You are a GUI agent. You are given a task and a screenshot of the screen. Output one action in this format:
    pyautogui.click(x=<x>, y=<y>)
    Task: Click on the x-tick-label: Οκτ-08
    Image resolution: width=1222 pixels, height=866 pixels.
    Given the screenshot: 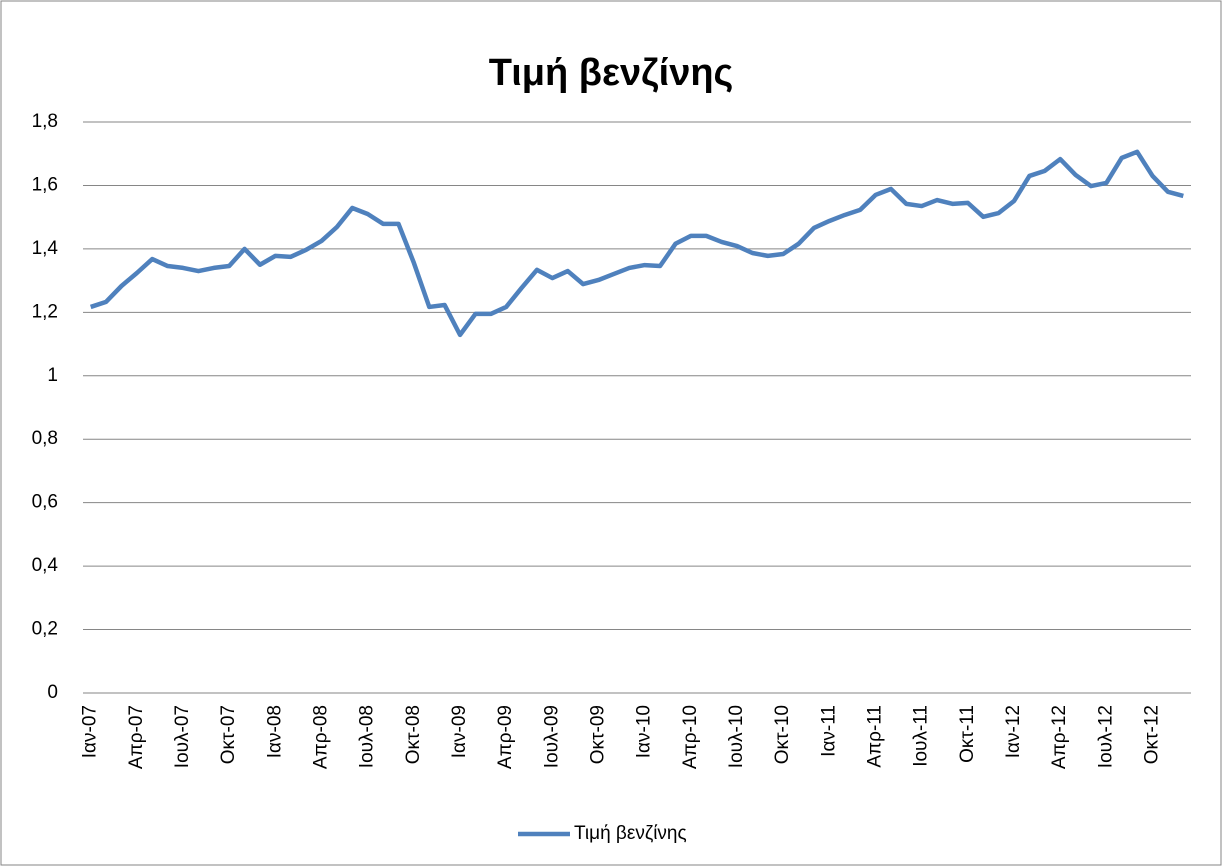 What is the action you would take?
    pyautogui.click(x=413, y=734)
    